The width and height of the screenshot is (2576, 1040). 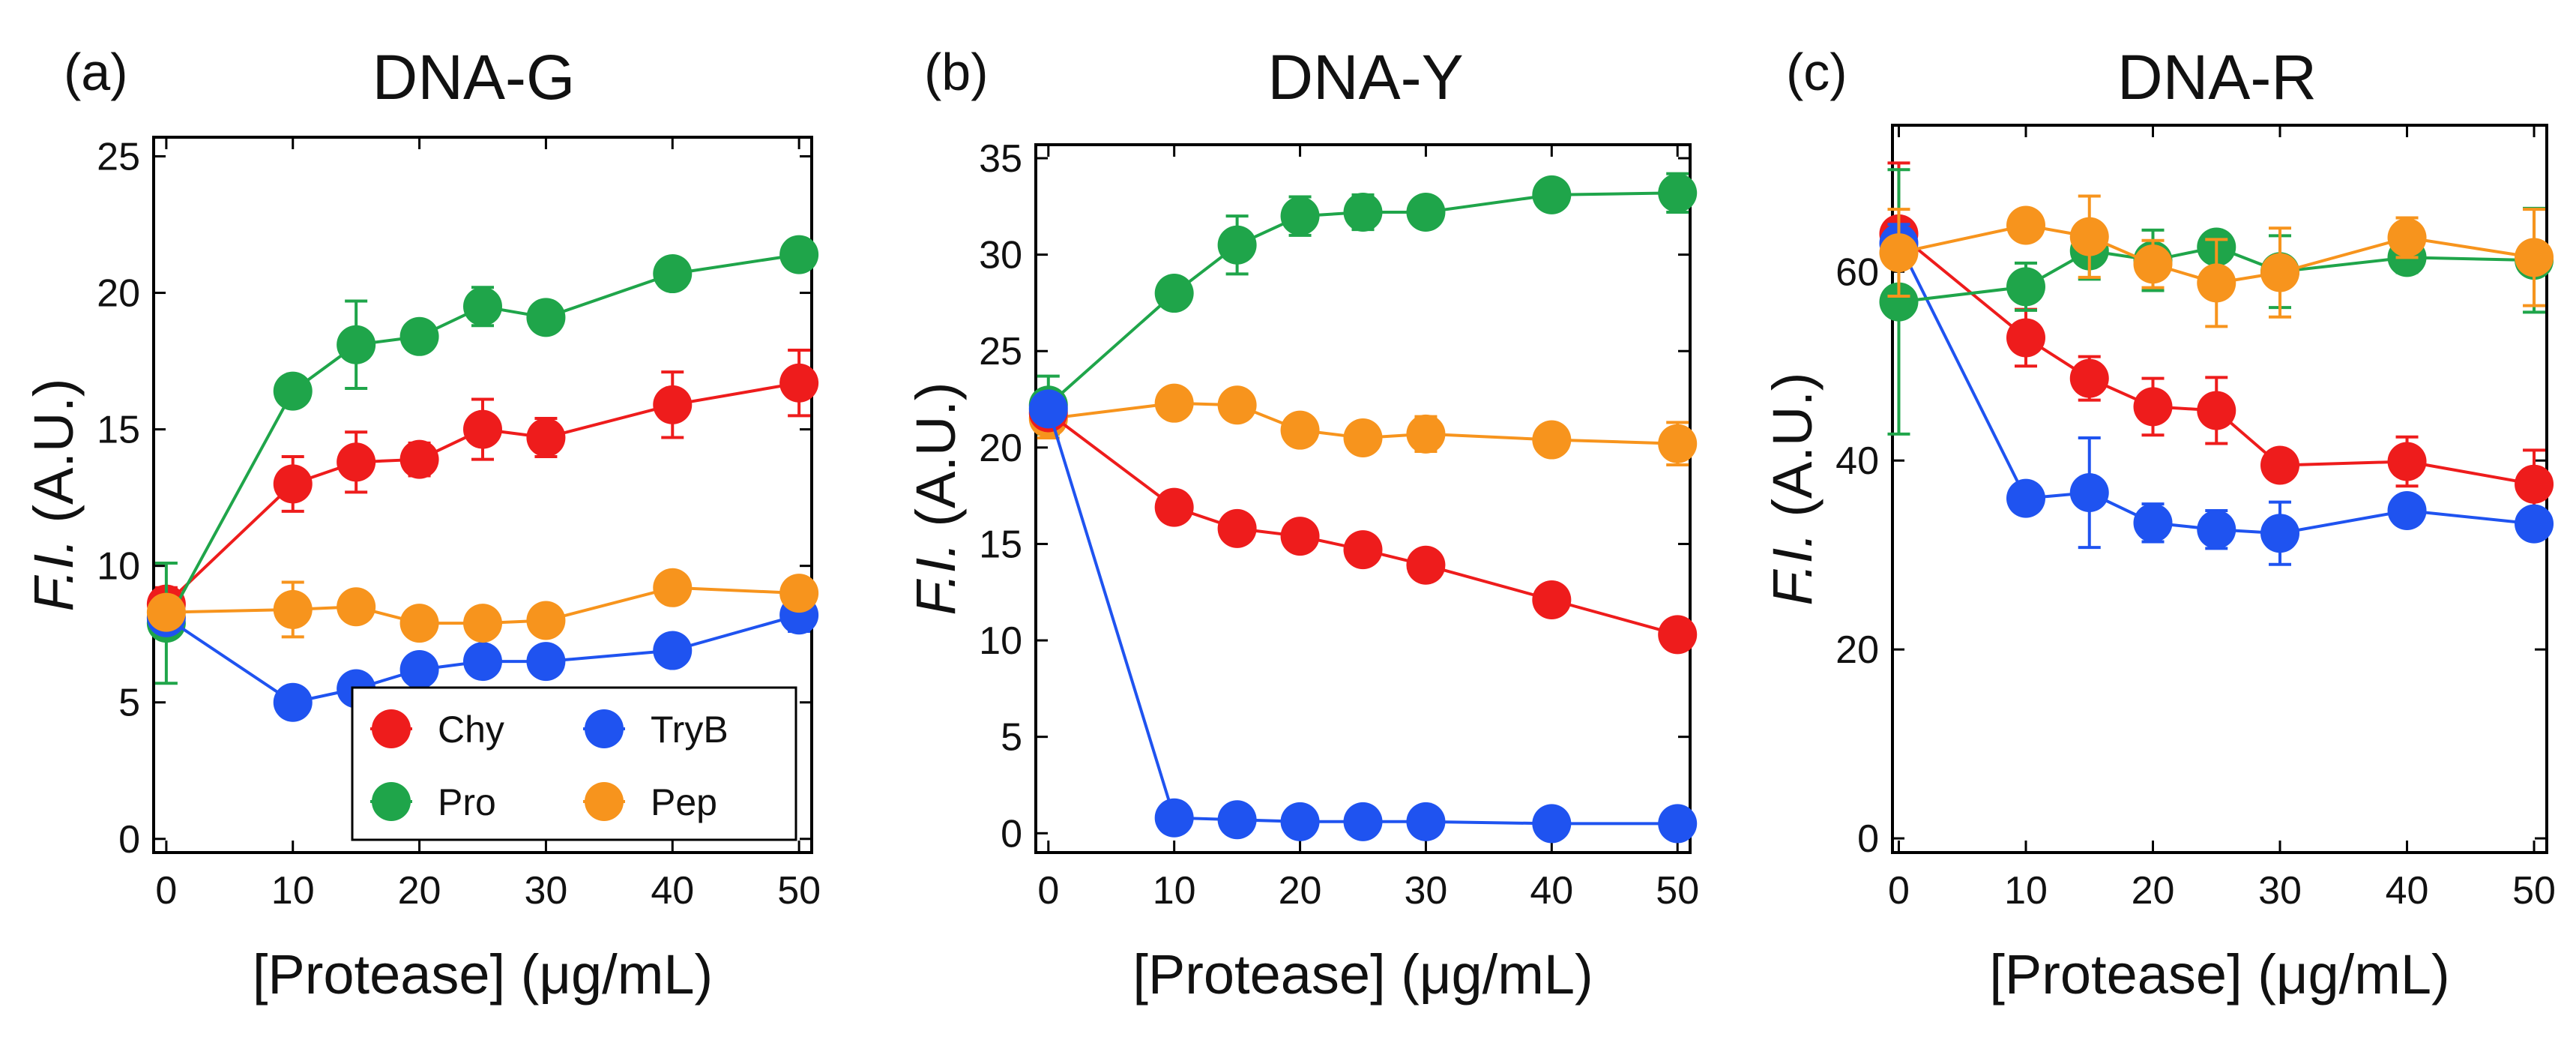 What do you see at coordinates (2153, 891) in the screenshot?
I see `x-tick-label: 20` at bounding box center [2153, 891].